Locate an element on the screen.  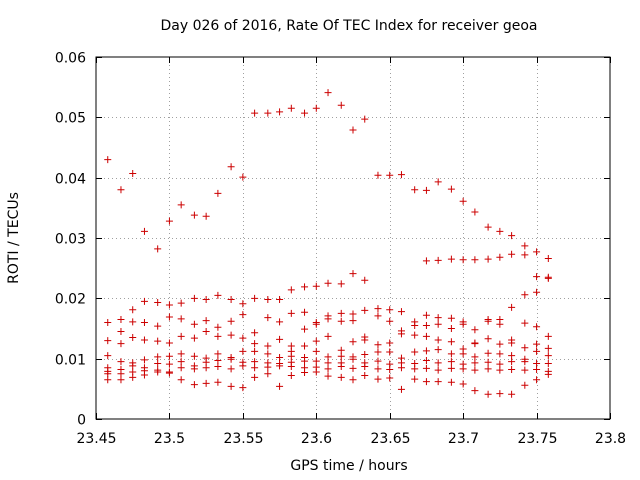
y-tick-label: 0.04 is located at coordinates (70, 180).